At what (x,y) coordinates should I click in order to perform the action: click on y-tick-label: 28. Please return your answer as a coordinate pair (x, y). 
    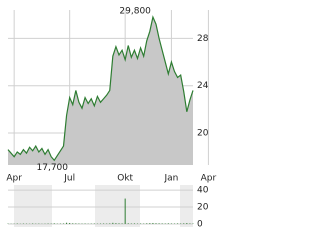
    Looking at the image, I should click on (203, 39).